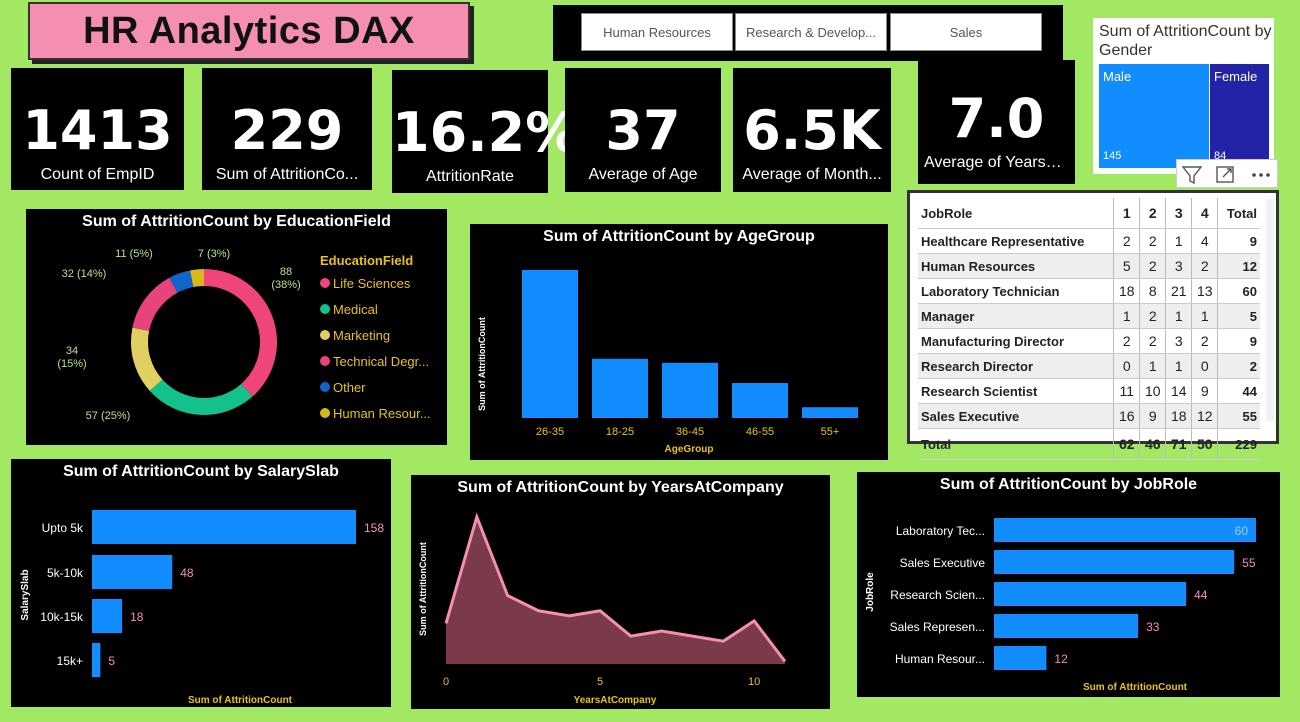 The width and height of the screenshot is (1300, 722). Describe the element at coordinates (62, 617) in the screenshot. I see `y-tick-label: 10k-15k` at that location.